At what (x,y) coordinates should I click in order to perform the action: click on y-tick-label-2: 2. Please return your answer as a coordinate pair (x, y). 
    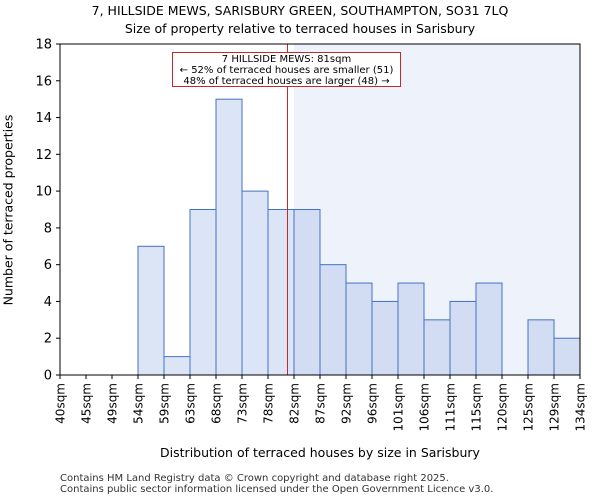
    Looking at the image, I should click on (48, 339).